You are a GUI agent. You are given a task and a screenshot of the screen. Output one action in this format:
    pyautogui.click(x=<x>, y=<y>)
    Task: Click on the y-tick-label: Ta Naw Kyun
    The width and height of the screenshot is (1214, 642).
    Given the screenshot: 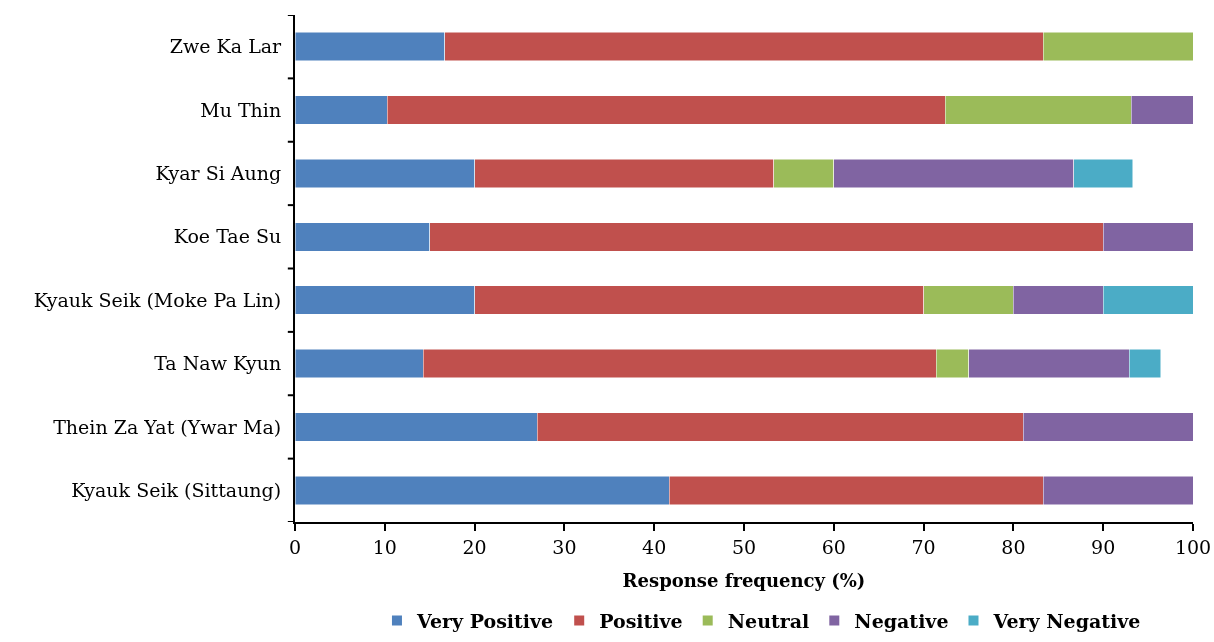 What is the action you would take?
    pyautogui.click(x=218, y=363)
    